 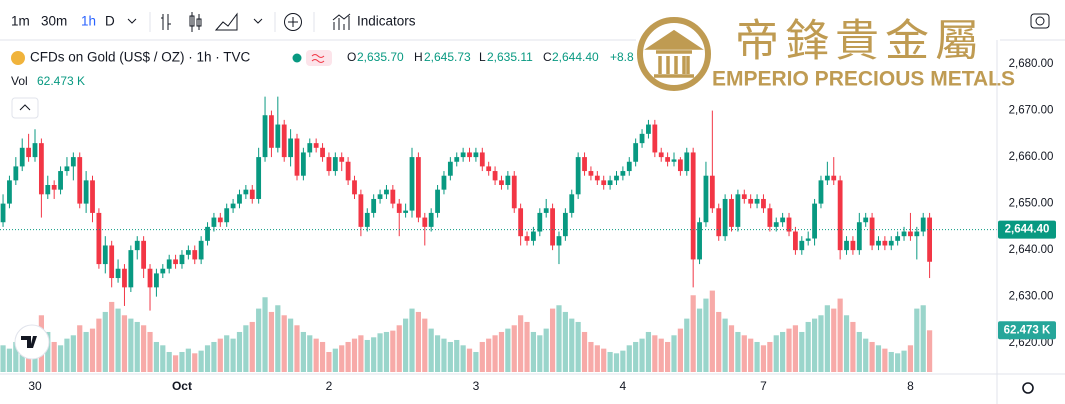 I want to click on interval: 1m, so click(x=20, y=21).